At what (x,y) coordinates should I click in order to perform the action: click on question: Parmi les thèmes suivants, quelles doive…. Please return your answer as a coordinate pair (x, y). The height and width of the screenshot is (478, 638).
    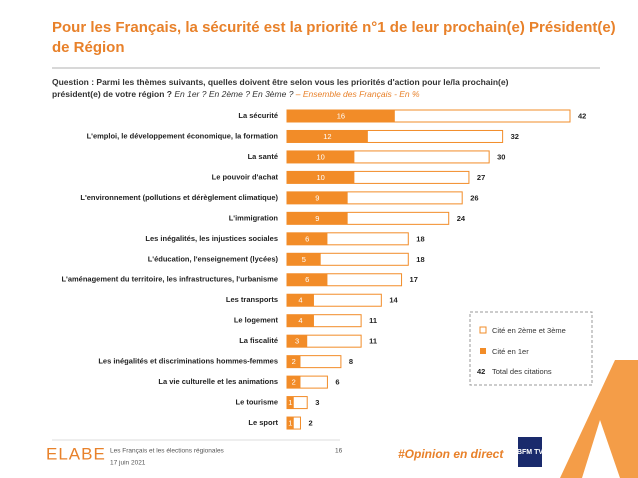
    Looking at the image, I should click on (302, 82).